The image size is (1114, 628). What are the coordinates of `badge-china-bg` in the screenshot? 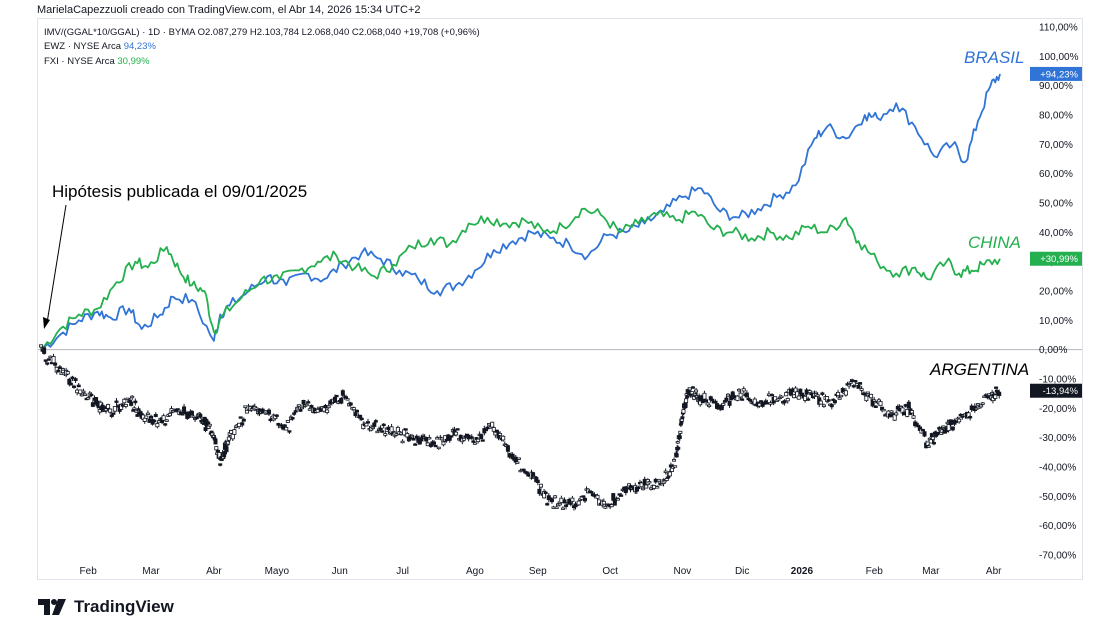 It's located at (1056, 258).